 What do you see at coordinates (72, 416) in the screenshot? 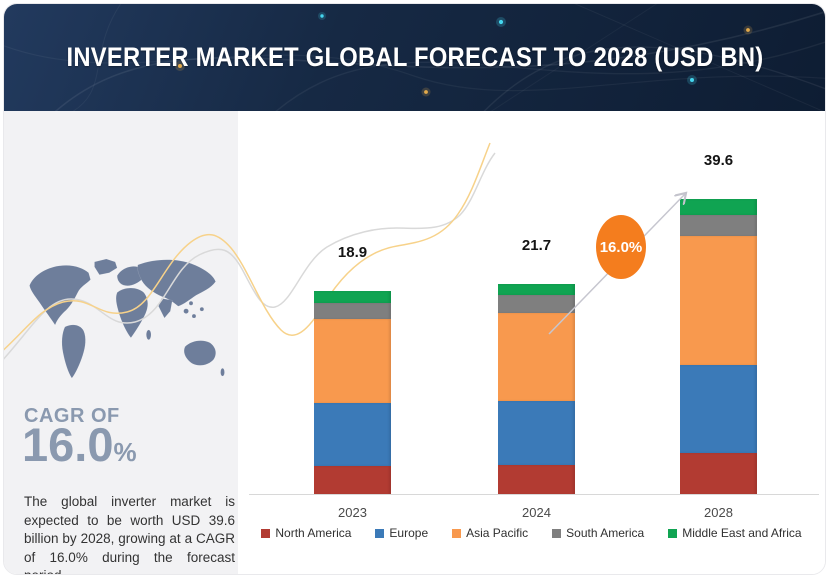
I see `cagr-label: CAGR OF` at bounding box center [72, 416].